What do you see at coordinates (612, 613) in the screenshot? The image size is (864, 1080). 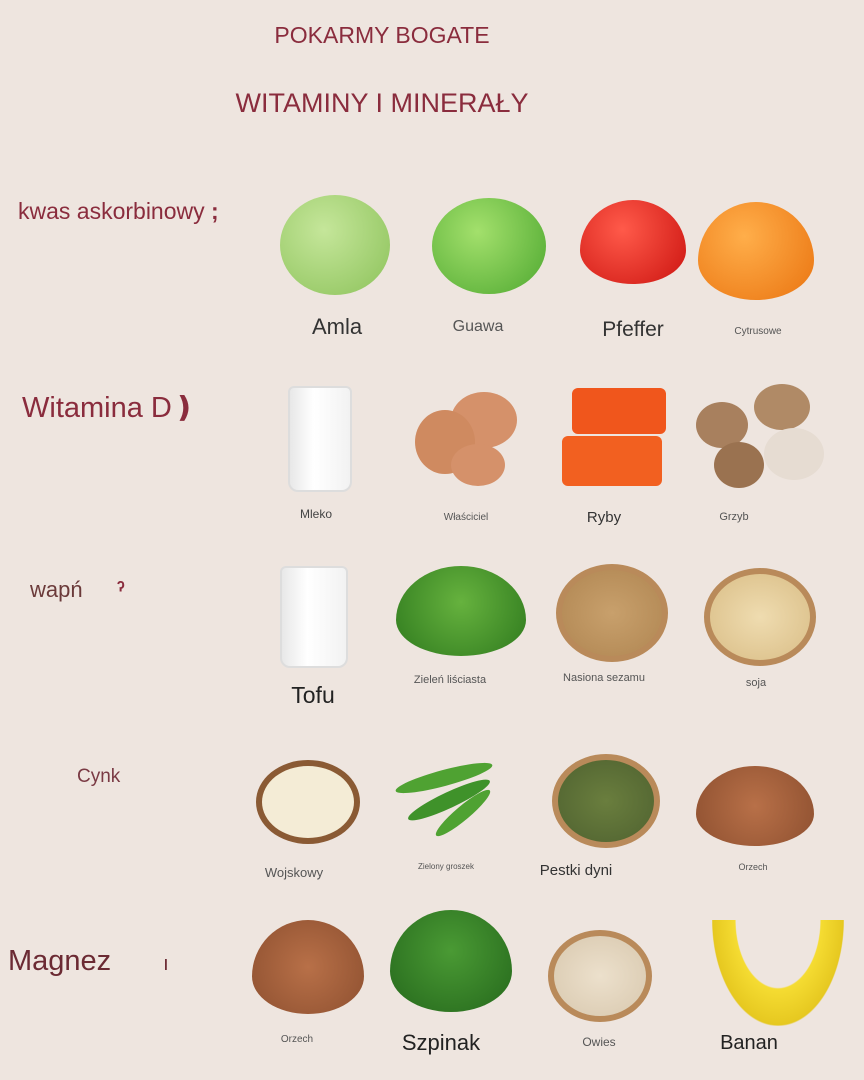 I see `sesame-bowl-icon` at bounding box center [612, 613].